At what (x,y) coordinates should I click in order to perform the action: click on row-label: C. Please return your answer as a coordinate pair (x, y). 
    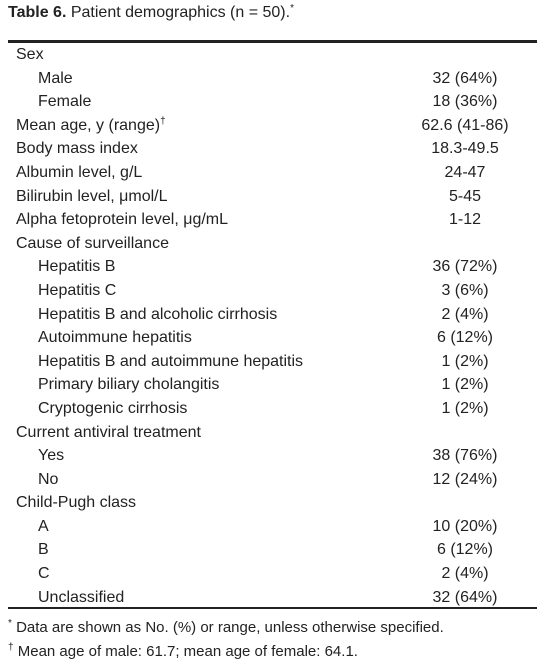
    Looking at the image, I should click on (44, 574).